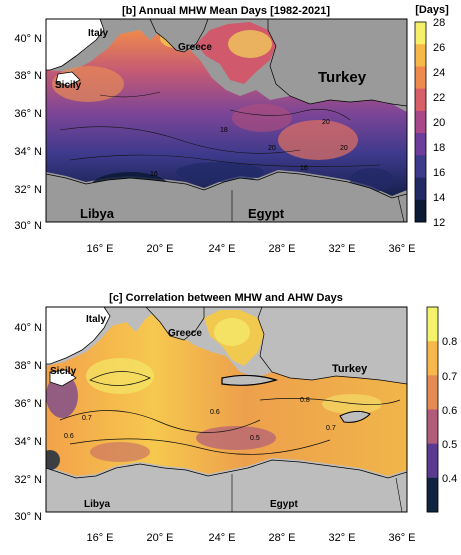 This screenshot has width=461, height=555. What do you see at coordinates (28, 76) in the screenshot?
I see `panel-b-y-tick: 38° N` at bounding box center [28, 76].